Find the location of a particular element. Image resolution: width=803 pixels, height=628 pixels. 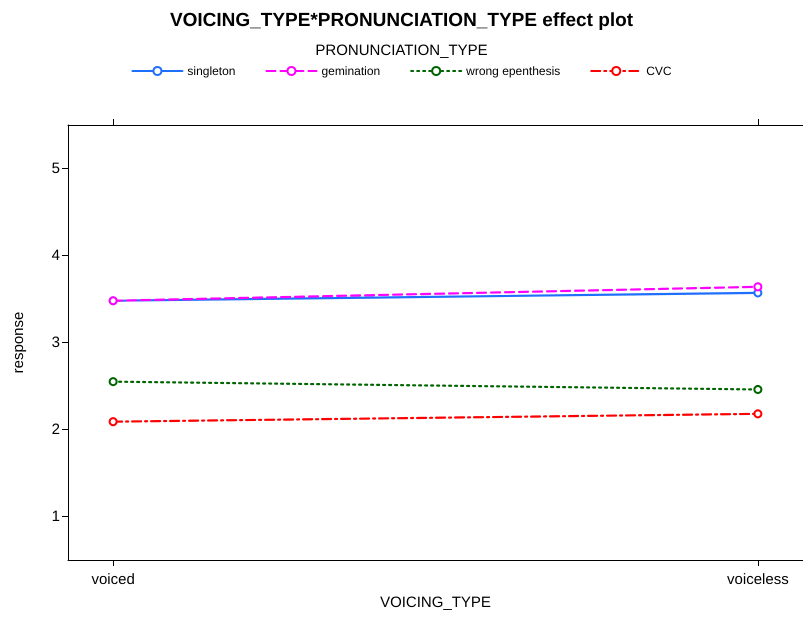

y-tick-label: 1 is located at coordinates (56, 516).